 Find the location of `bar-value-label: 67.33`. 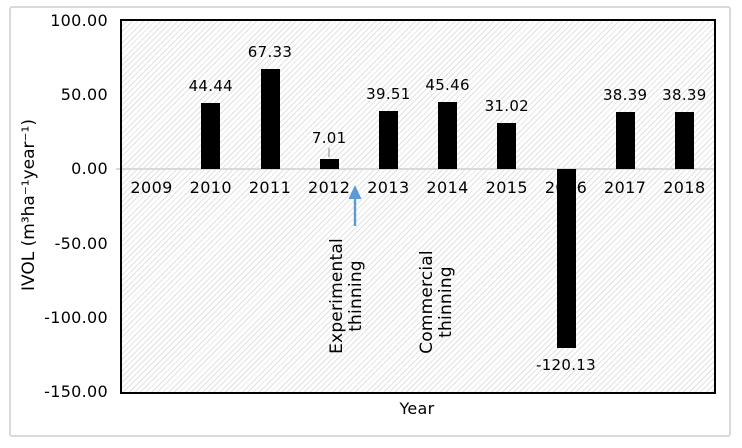

bar-value-label: 67.33 is located at coordinates (270, 52).